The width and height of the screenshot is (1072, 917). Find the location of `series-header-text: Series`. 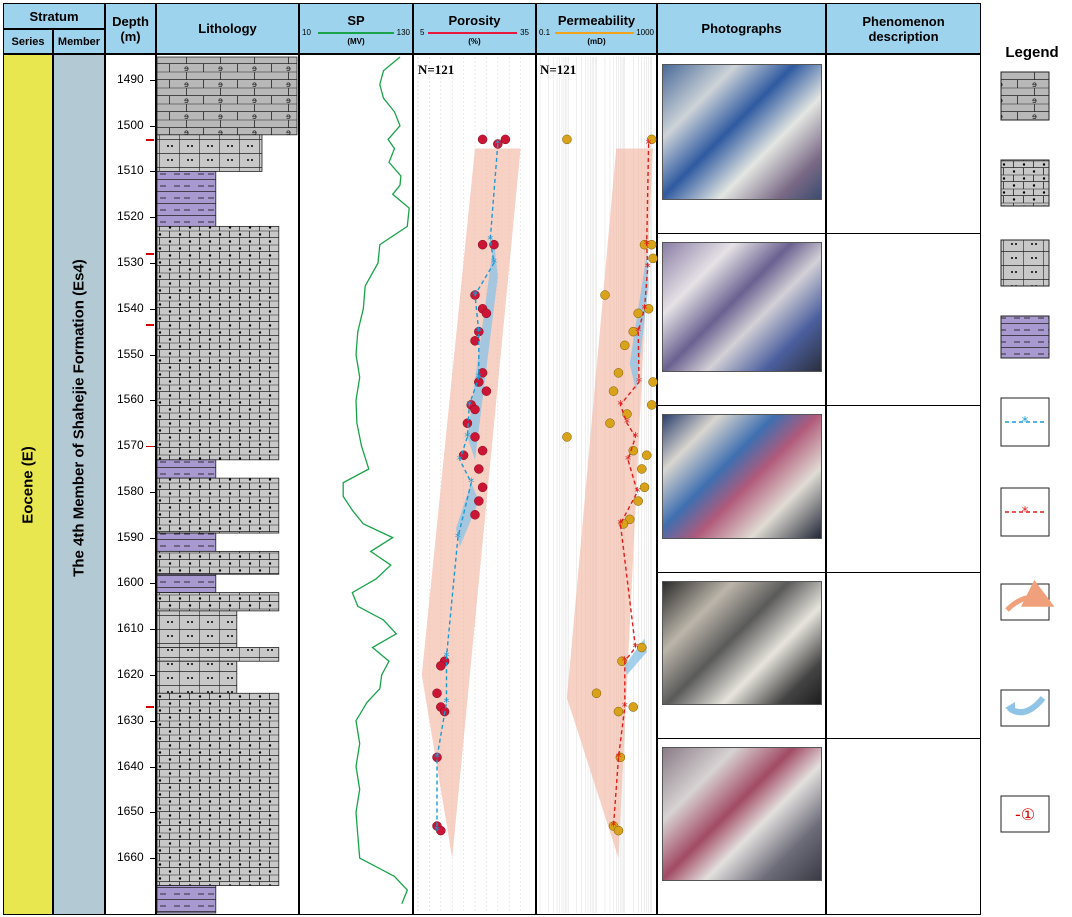

series-header-text: Series is located at coordinates (28, 41).